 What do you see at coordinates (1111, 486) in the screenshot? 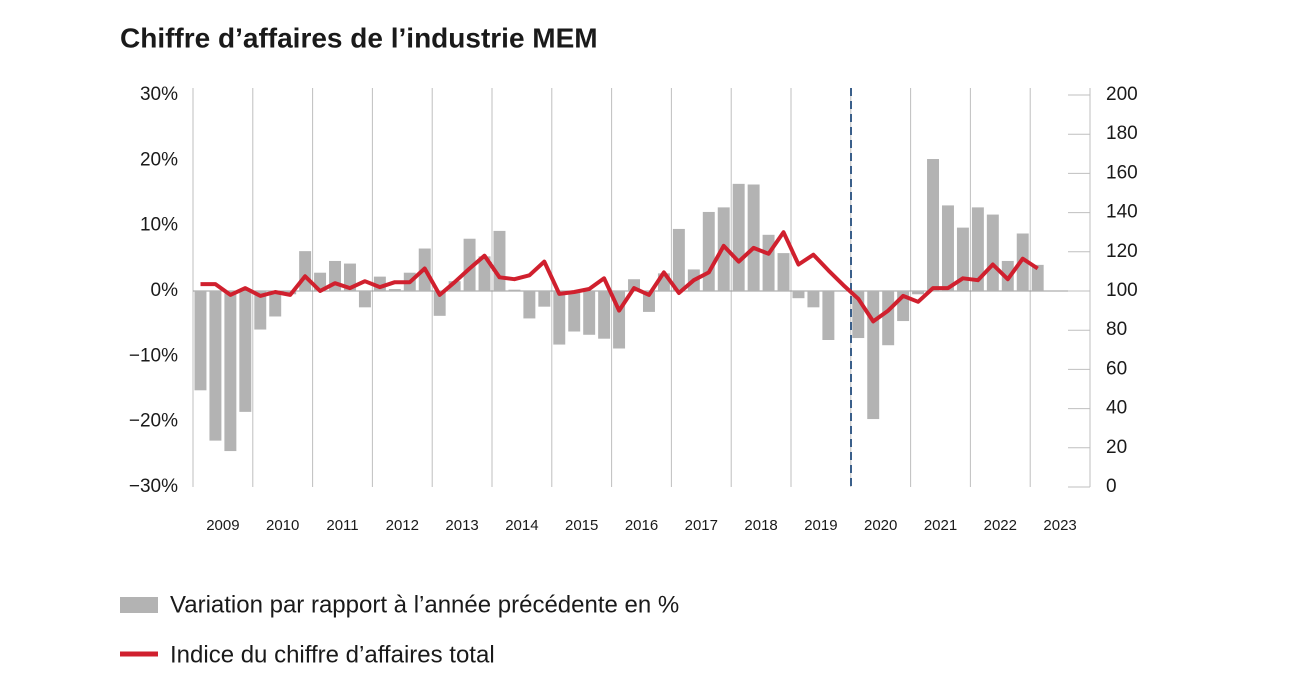
I see `y2-tick-label: 0` at bounding box center [1111, 486].